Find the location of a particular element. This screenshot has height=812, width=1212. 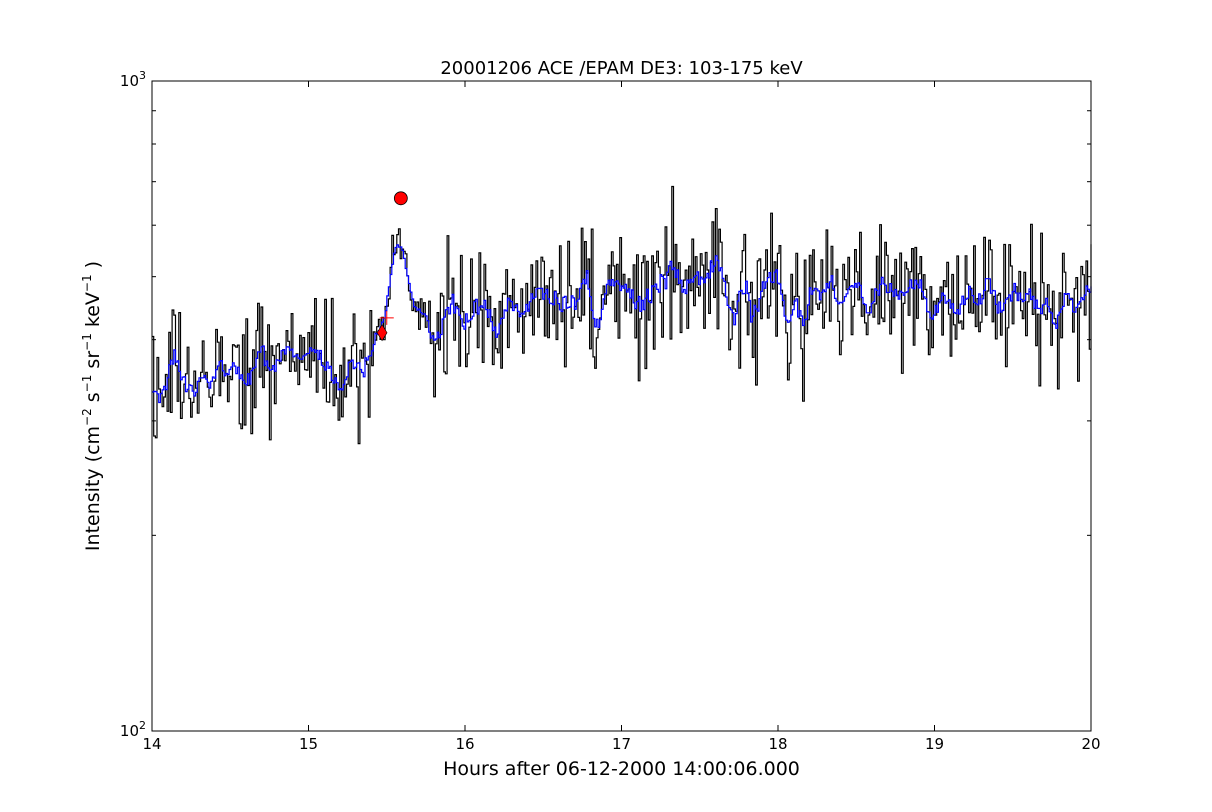

x-tick-label: 20 is located at coordinates (1090, 744).